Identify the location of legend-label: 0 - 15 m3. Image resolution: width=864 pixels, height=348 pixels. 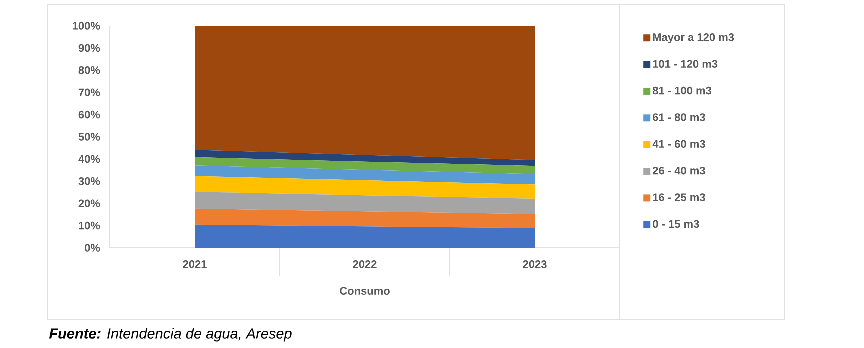
(676, 224).